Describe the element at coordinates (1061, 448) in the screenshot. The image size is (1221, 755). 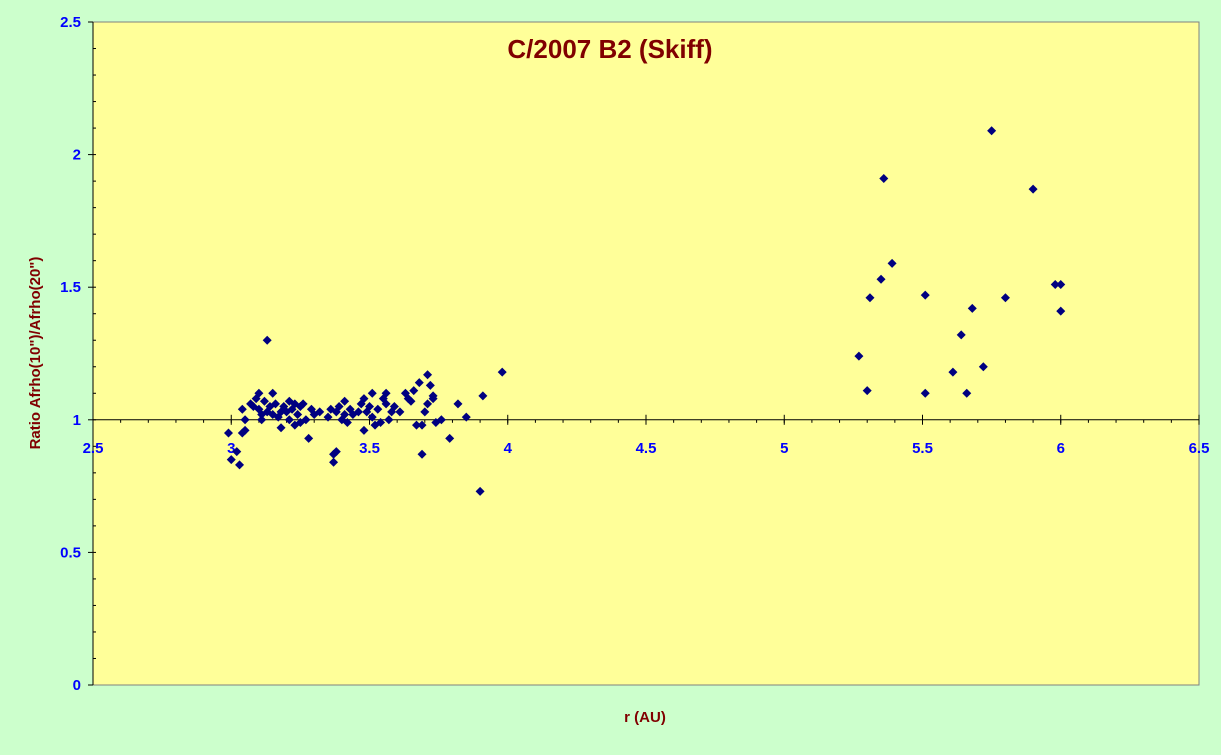
I see `x-tick-label: 6` at that location.